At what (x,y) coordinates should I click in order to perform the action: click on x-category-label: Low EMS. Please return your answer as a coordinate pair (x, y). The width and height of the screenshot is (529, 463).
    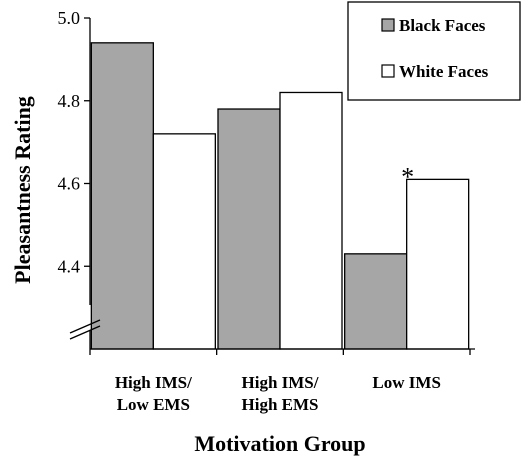
    Looking at the image, I should click on (153, 404).